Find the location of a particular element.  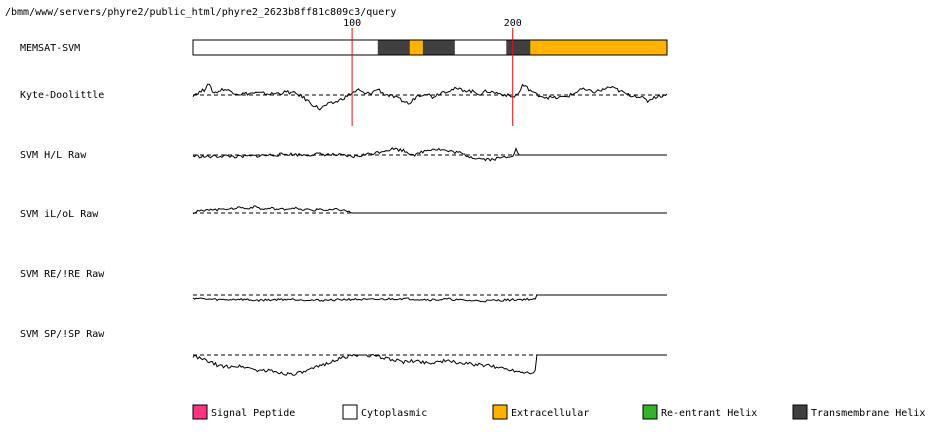

memsat-bar-outline is located at coordinates (430, 47).